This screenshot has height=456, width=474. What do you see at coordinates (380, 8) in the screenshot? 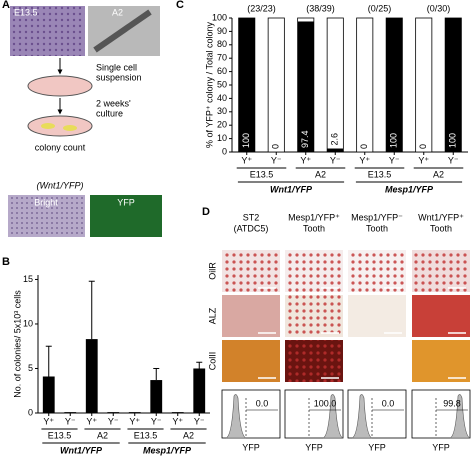
I see `count-label: (0/25)` at bounding box center [380, 8].